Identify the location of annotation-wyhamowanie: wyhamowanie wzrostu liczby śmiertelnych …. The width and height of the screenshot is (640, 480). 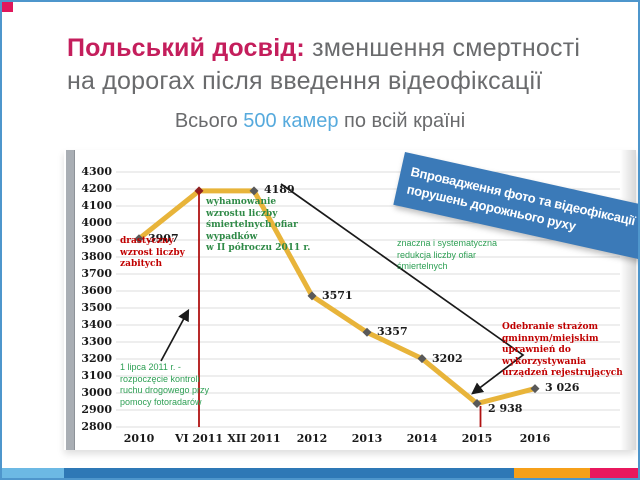
(258, 225).